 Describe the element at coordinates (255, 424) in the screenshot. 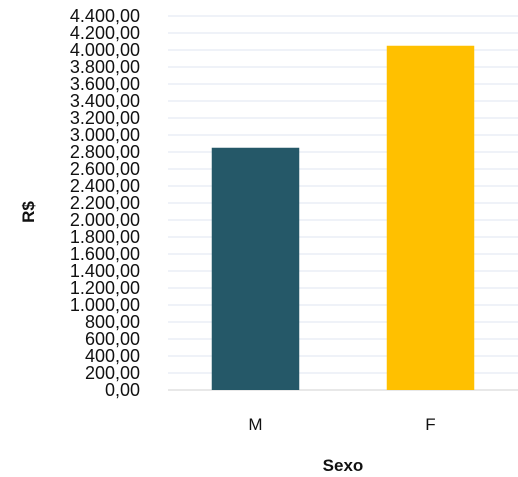

I see `x-tick-label: M` at that location.